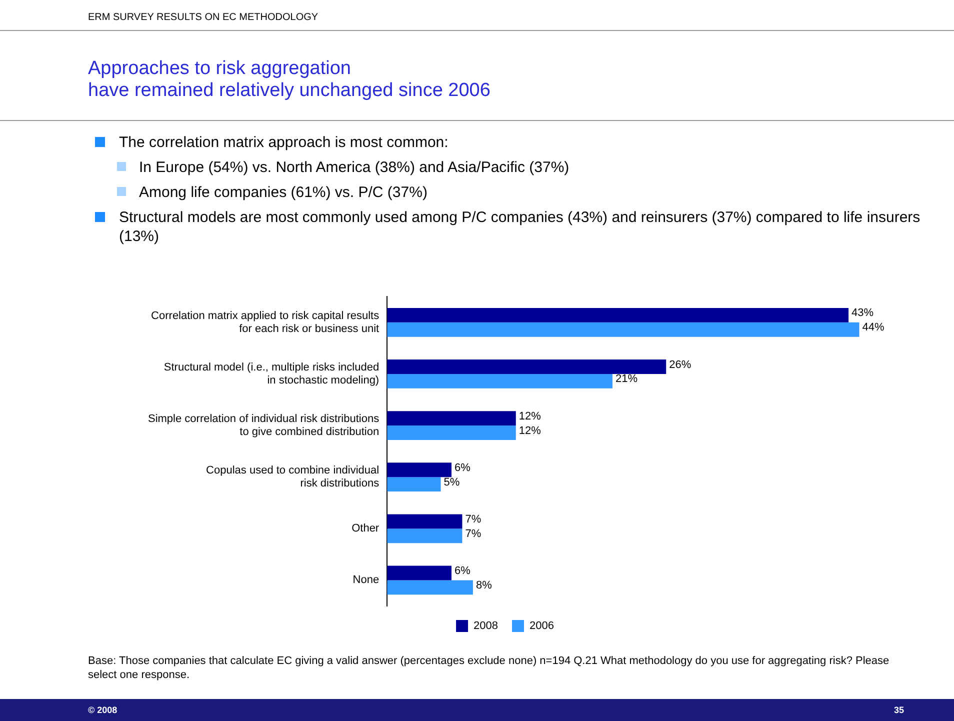  I want to click on data-label: 8%, so click(484, 585).